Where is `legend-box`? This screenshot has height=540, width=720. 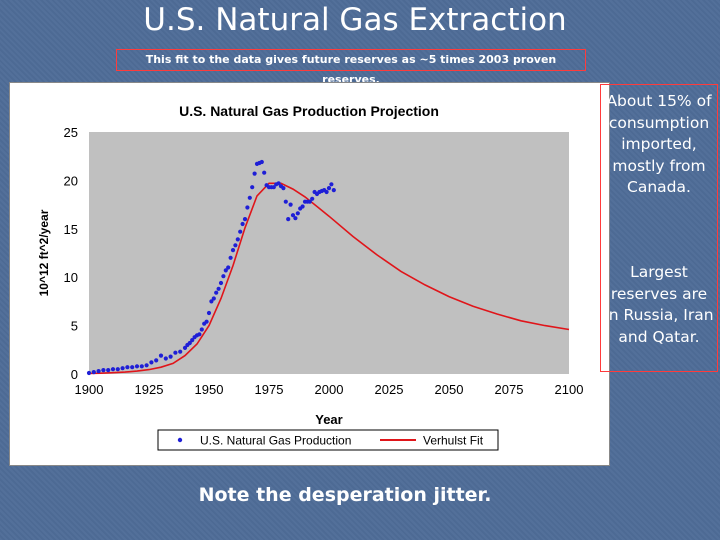 legend-box is located at coordinates (328, 440).